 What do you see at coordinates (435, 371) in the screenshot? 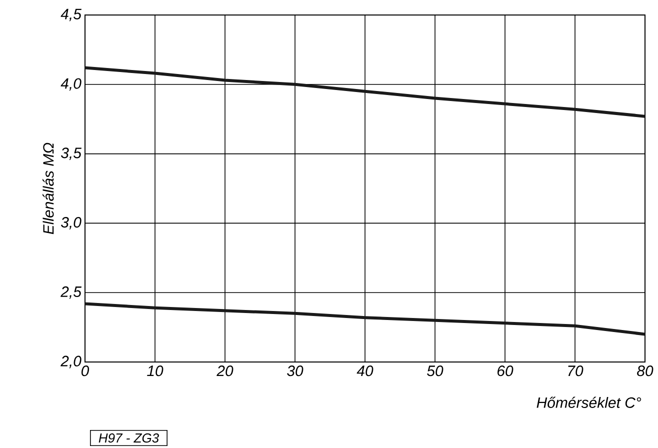
I see `x-tick-label: 50` at bounding box center [435, 371].